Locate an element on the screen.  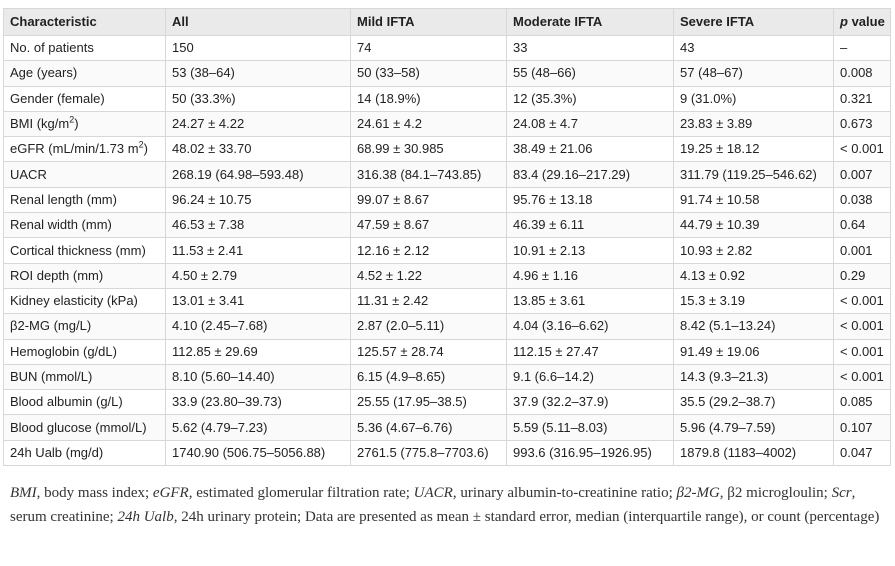
cell-mild-ifta: 2.87 (2.0–5.11) is located at coordinates (428, 326).